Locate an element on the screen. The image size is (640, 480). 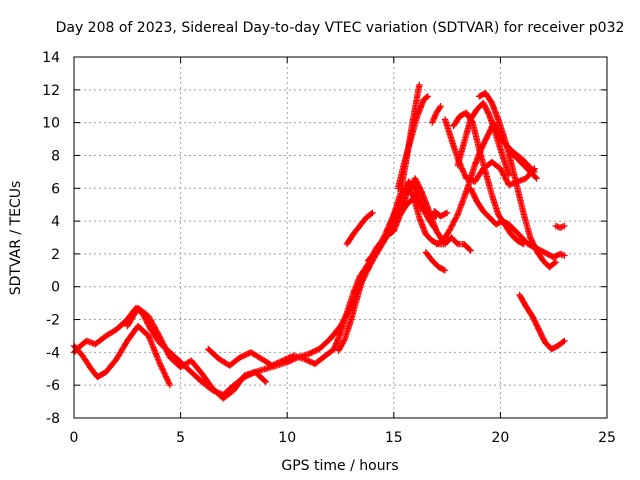
y-tick-label: 10 is located at coordinates (51, 124).